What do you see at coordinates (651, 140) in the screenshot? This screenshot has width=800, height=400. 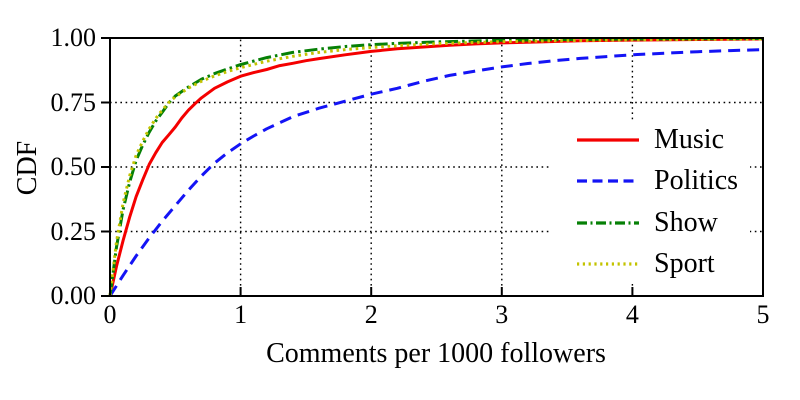 I see `legend-item-music: Music` at bounding box center [651, 140].